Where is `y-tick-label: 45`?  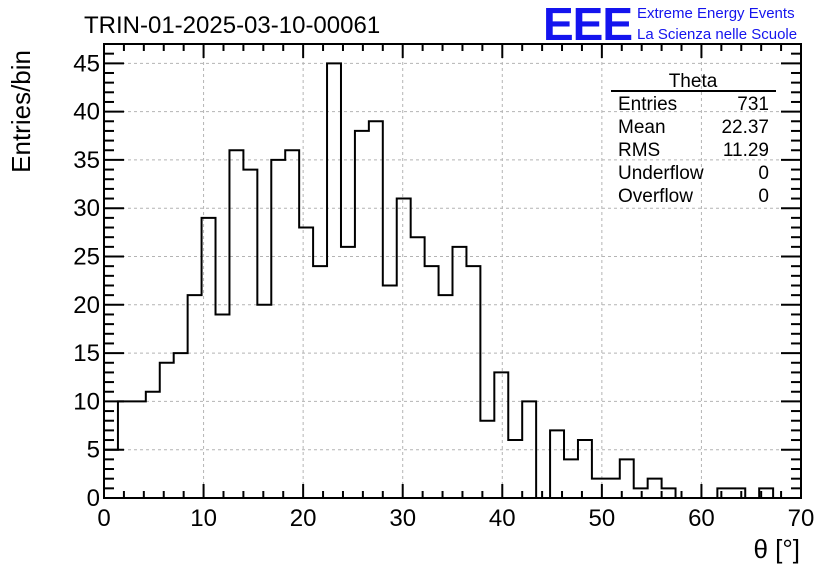 y-tick-label: 45 is located at coordinates (86, 63).